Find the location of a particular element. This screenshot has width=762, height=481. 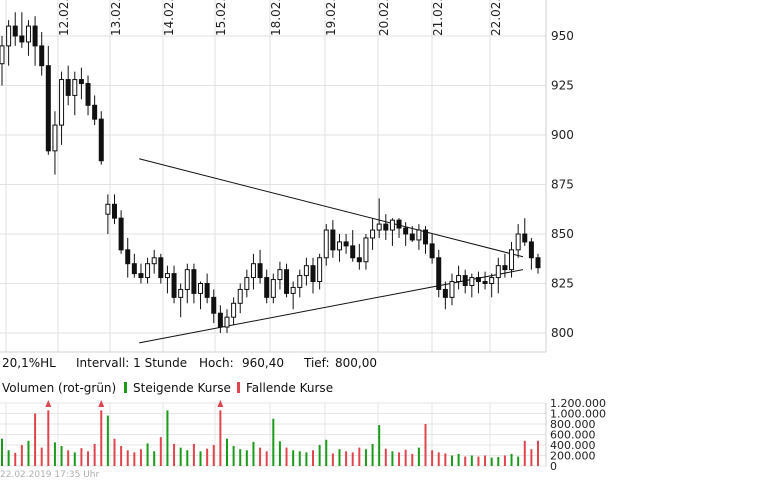

legend-falling-label: Fallende Kurse is located at coordinates (290, 388).